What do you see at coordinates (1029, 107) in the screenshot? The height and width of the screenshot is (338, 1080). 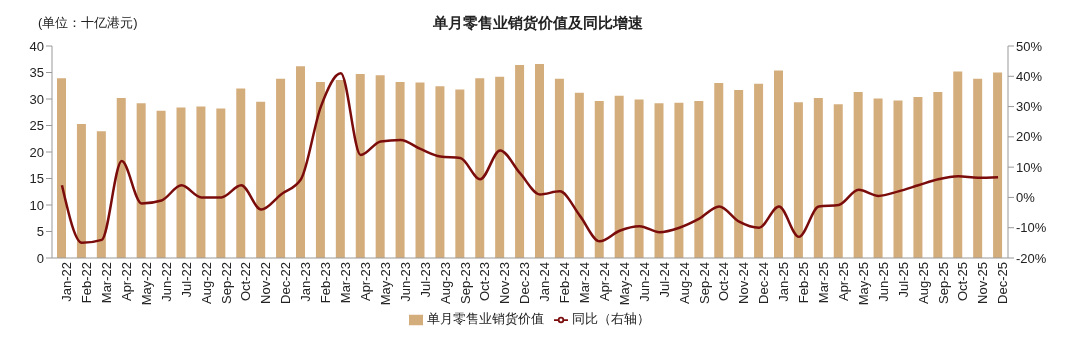 I see `y2-tick-label: 30%` at bounding box center [1029, 107].